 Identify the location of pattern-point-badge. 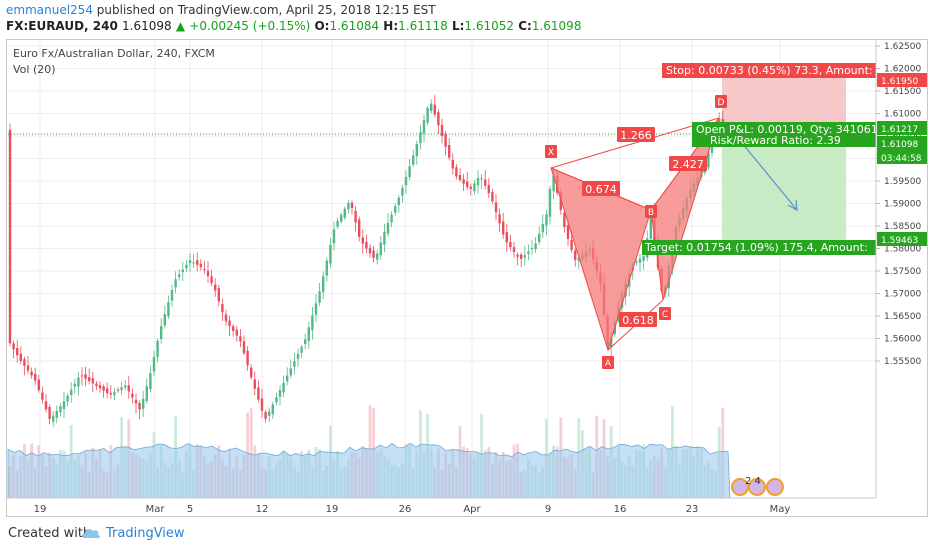
(651, 211).